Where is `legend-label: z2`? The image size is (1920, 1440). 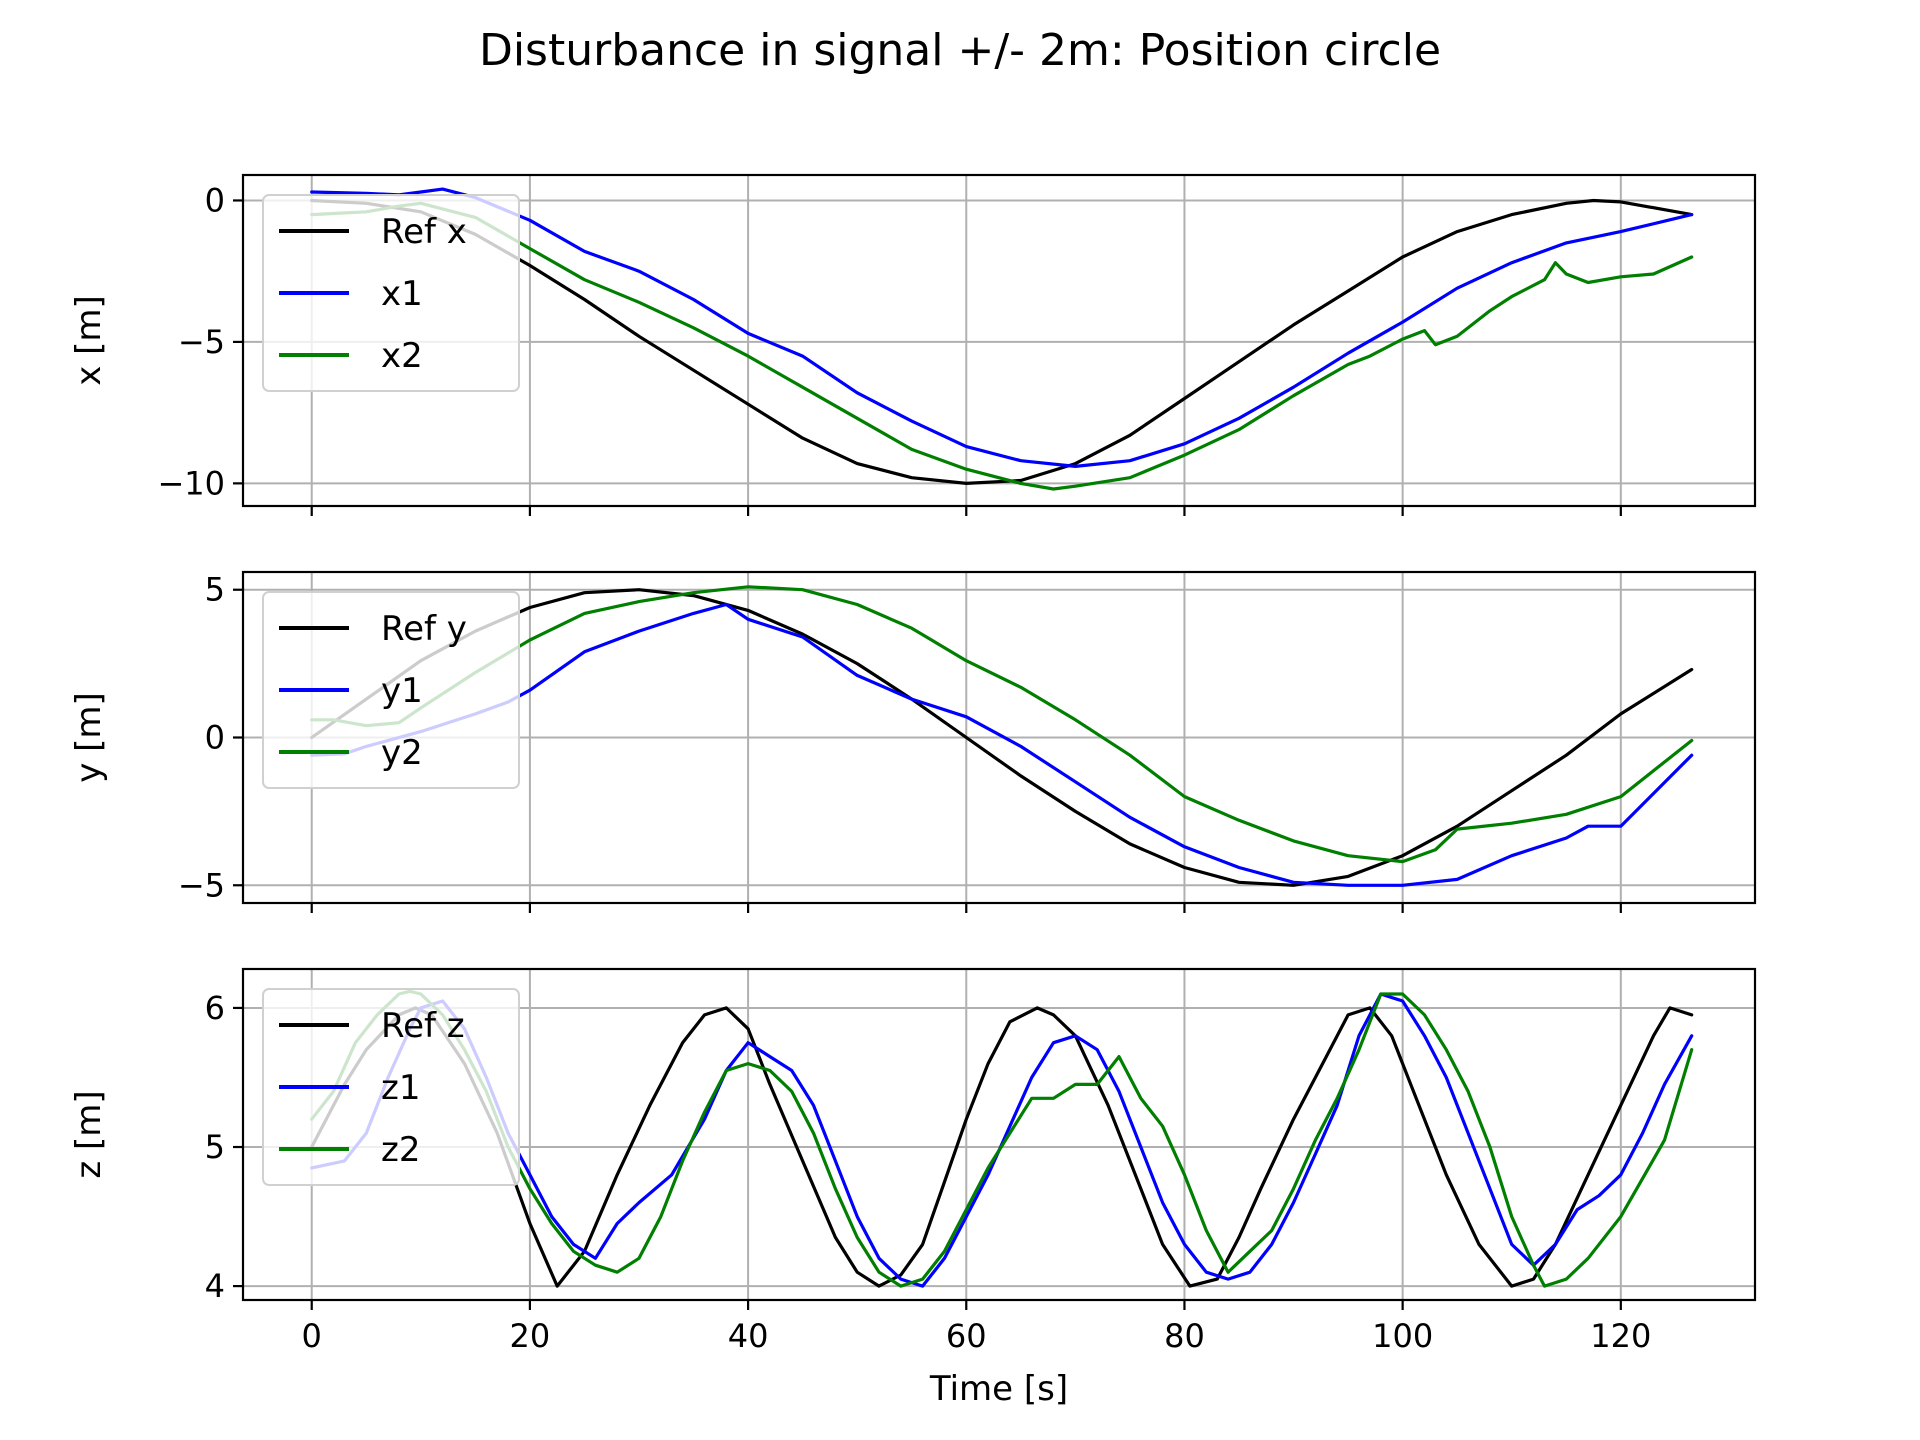
legend-label: z2 is located at coordinates (400, 1150).